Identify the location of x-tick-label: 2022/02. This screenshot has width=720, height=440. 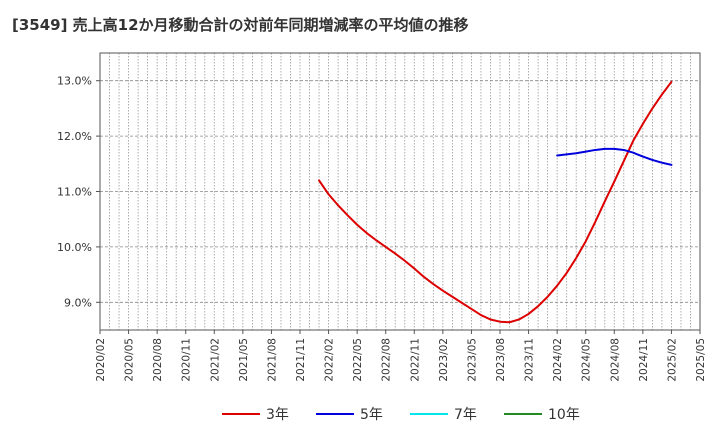
(330, 360).